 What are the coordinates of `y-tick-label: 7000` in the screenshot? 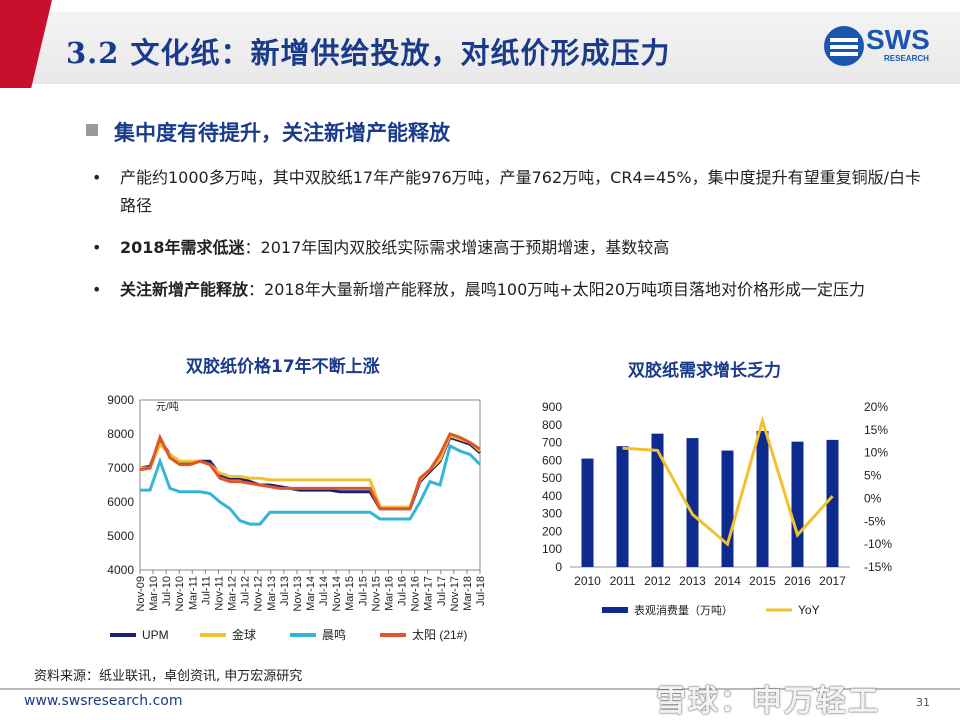 It's located at (120, 468).